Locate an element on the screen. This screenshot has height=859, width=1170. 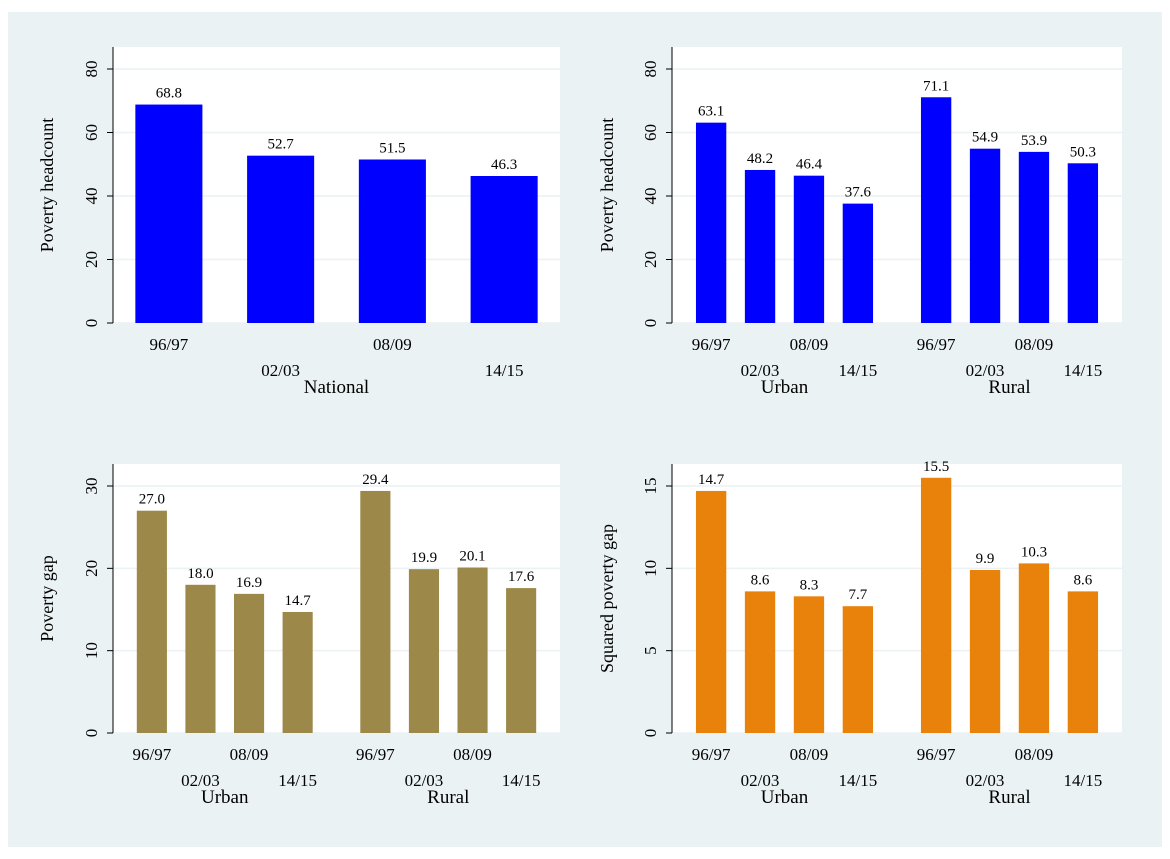
data-label: 10.3 is located at coordinates (1034, 552).